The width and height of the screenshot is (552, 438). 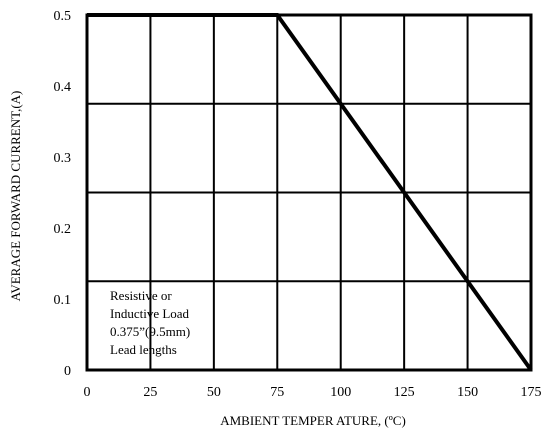 I want to click on annotation-line-3: 0.375”(9.5mm), so click(x=150, y=331).